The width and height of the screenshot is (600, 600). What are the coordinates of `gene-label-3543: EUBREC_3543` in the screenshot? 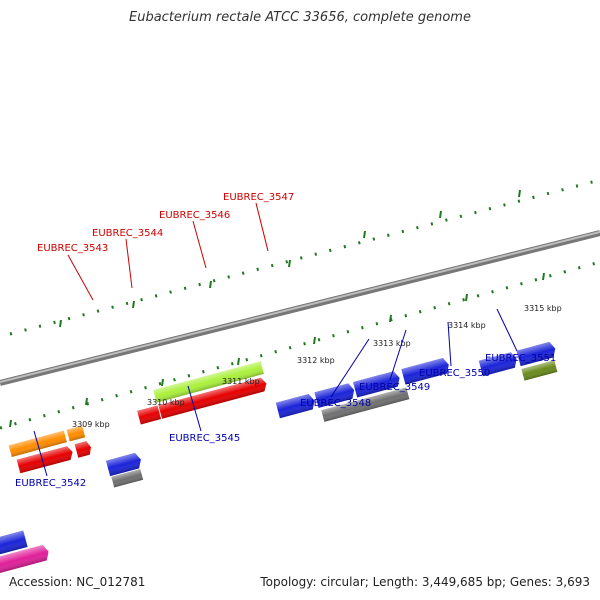 It's located at (72, 248).